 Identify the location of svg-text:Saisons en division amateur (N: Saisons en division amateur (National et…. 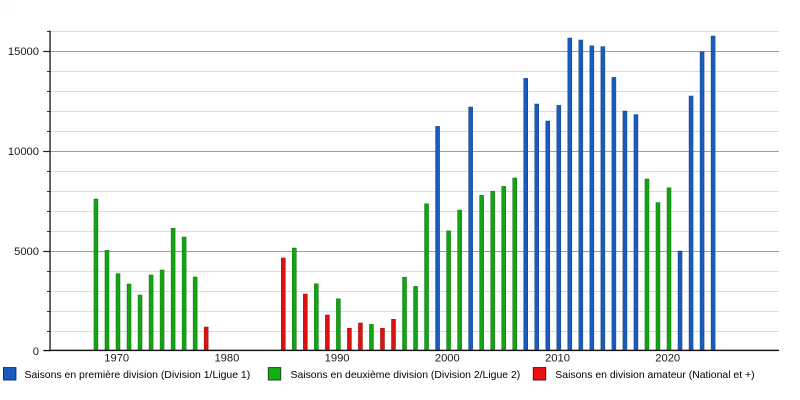
(654, 375).